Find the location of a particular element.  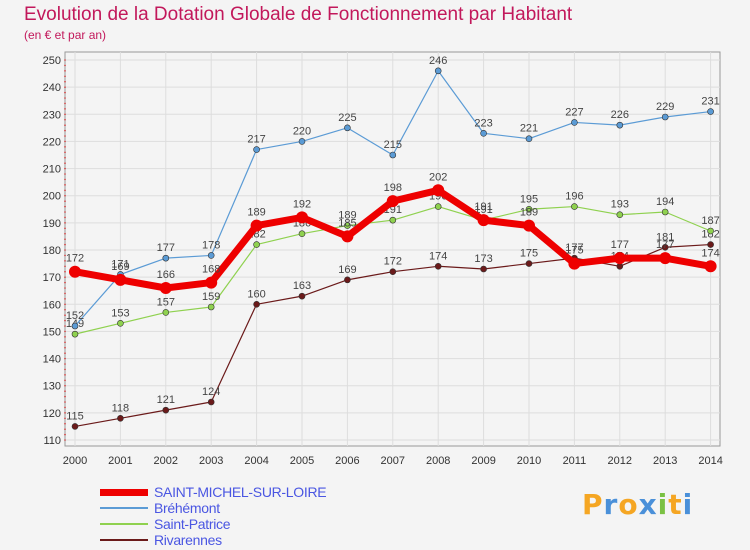

data-label: 160 is located at coordinates (256, 294).